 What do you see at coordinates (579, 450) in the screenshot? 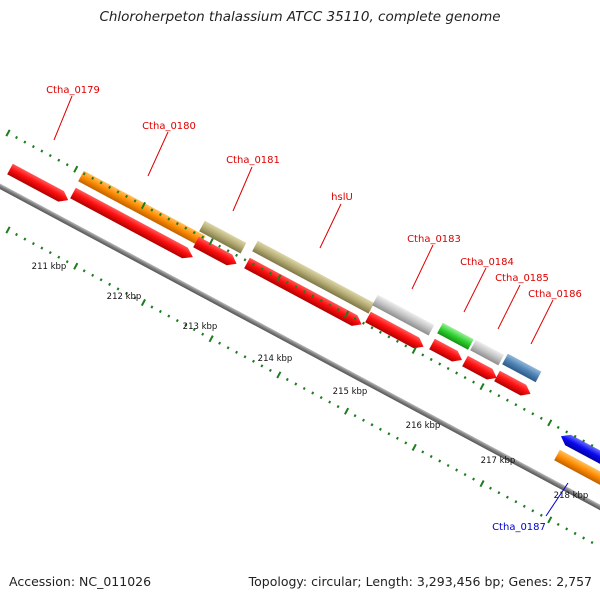
I see `gene-arrow-ctha0187-blue` at bounding box center [579, 450].